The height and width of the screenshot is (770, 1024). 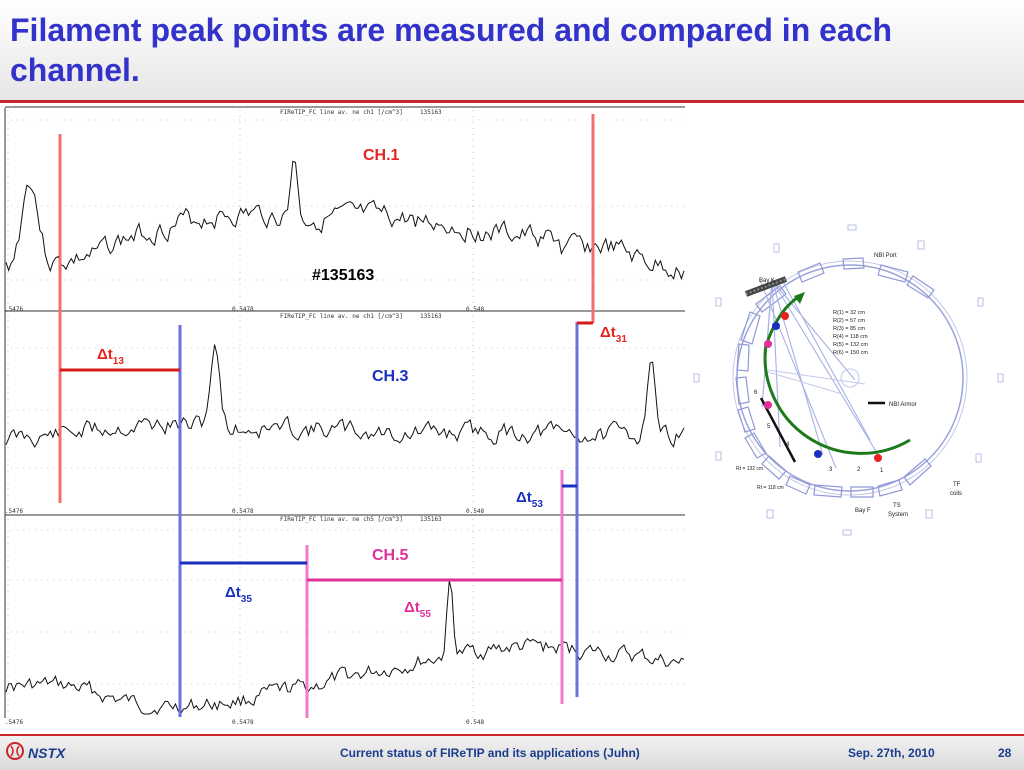 What do you see at coordinates (341, 316) in the screenshot?
I see `panel-header-3: FIReTIP_FC line av. ne ch1 [/cm^3]` at bounding box center [341, 316].